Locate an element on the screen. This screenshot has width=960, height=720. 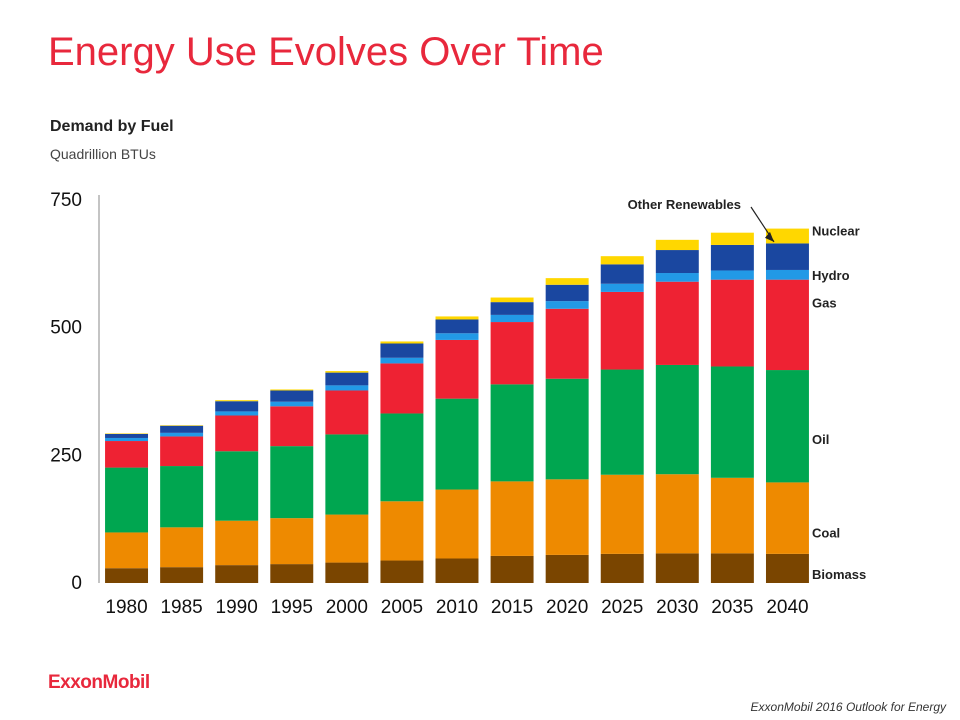
annotation-other-renewables: Other Renewables is located at coordinates (684, 204).